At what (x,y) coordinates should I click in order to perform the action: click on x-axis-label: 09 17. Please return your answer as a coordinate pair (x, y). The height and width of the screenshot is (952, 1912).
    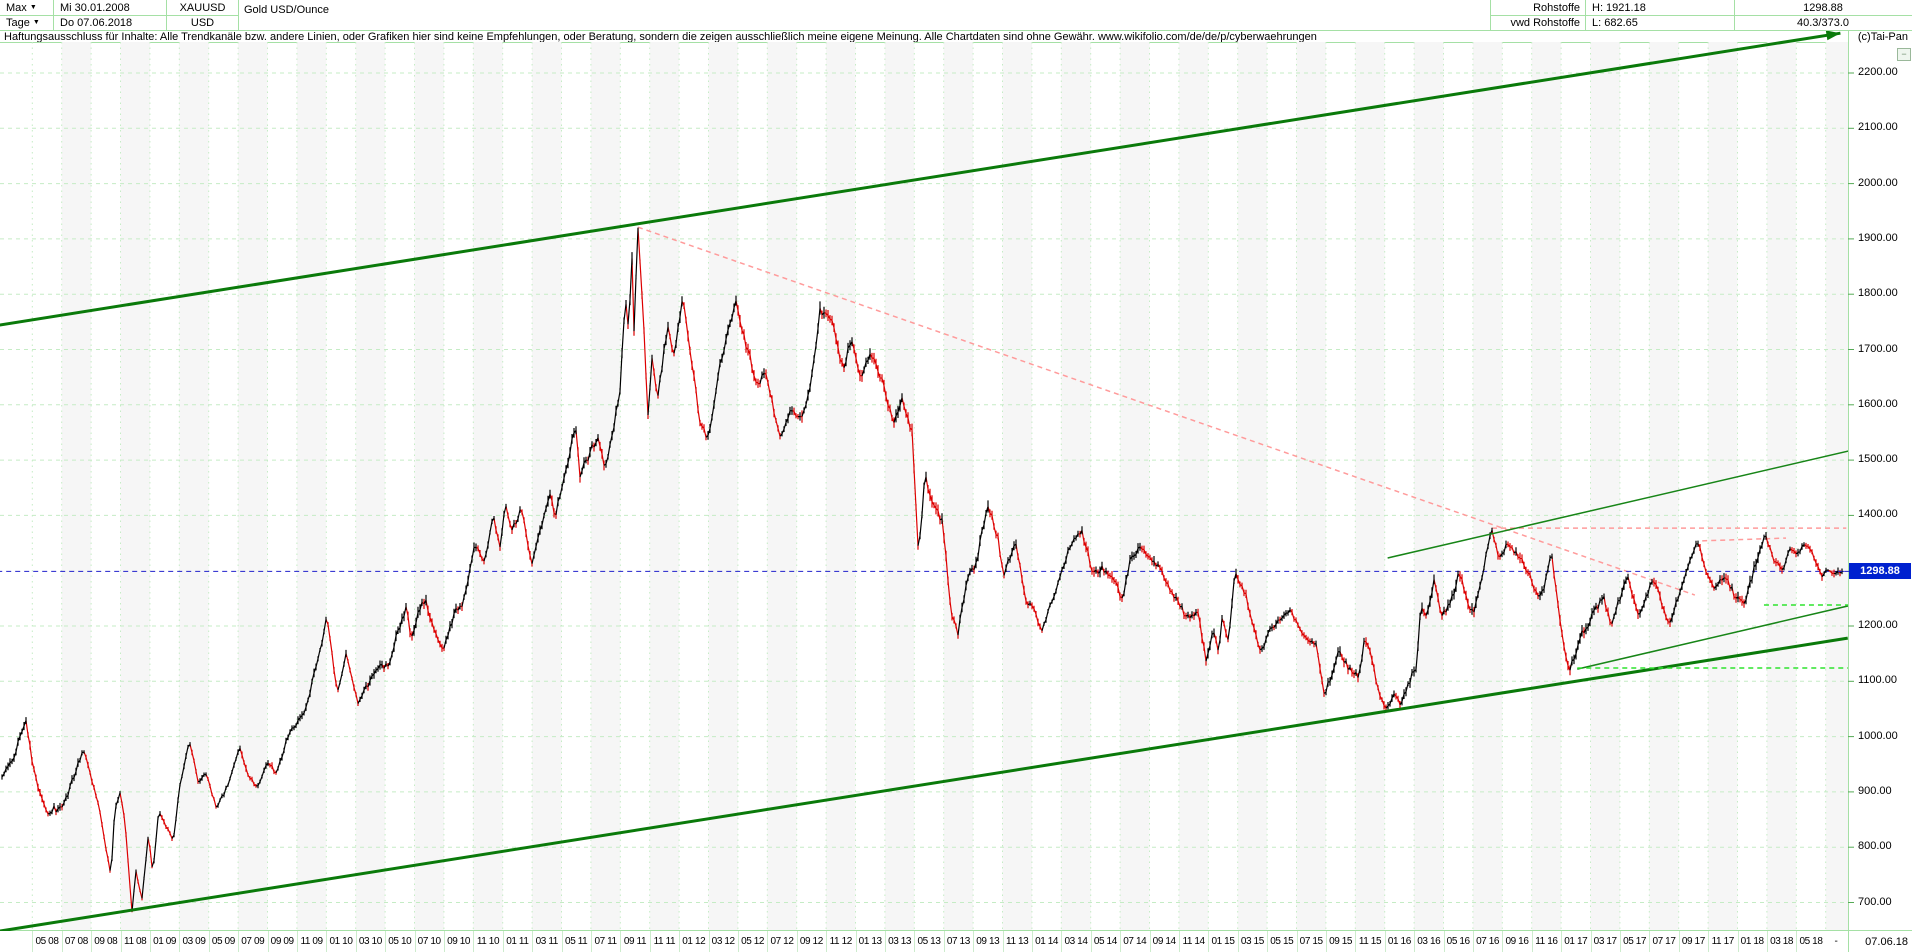
    Looking at the image, I should click on (1693, 941).